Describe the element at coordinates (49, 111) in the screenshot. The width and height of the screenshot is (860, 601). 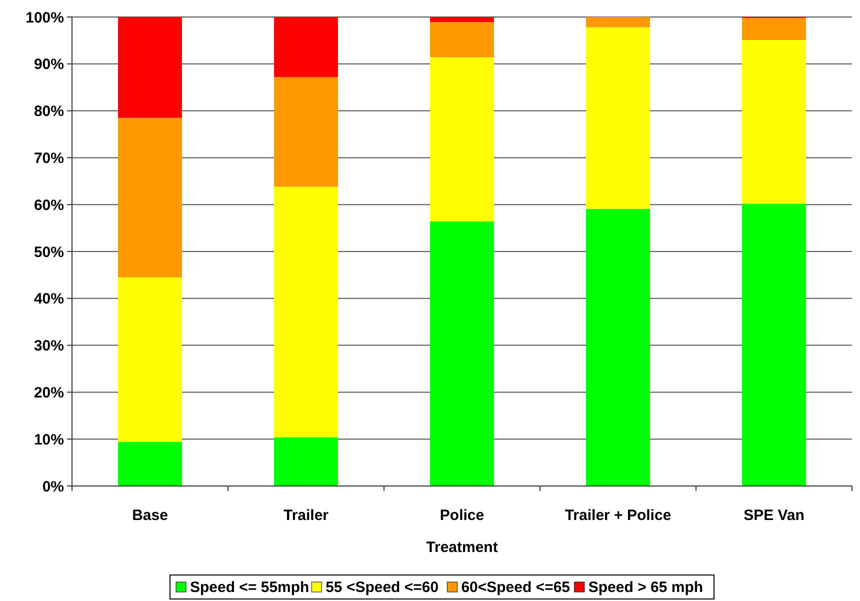
I see `y-tick-label: 80%` at that location.